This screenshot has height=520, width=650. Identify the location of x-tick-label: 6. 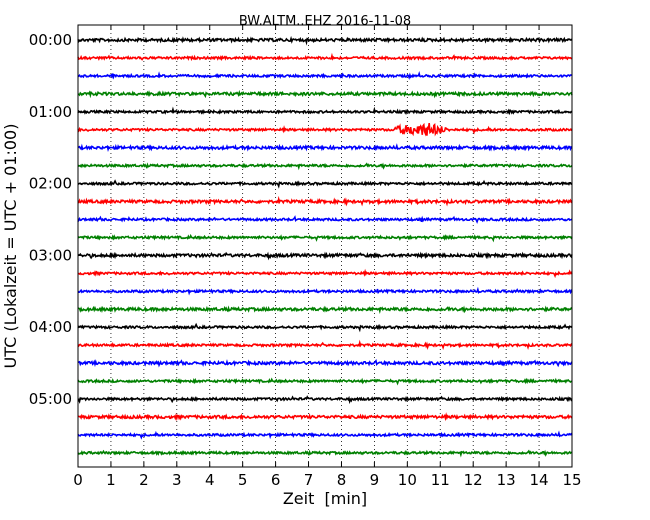
(276, 480).